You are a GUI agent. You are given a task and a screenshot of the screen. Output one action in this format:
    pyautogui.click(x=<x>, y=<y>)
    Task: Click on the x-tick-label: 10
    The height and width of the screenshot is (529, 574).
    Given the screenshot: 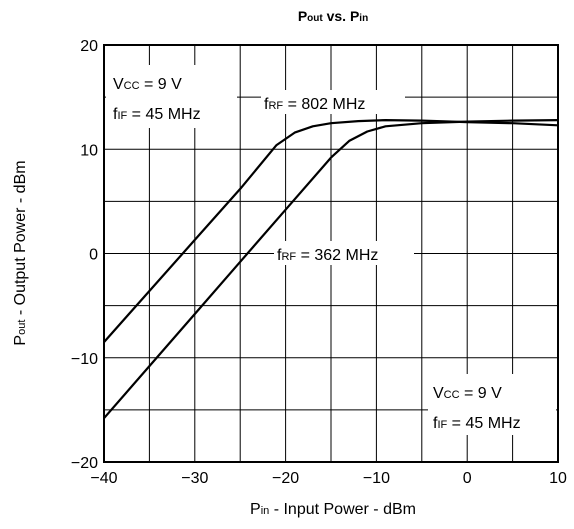 What is the action you would take?
    pyautogui.click(x=558, y=478)
    